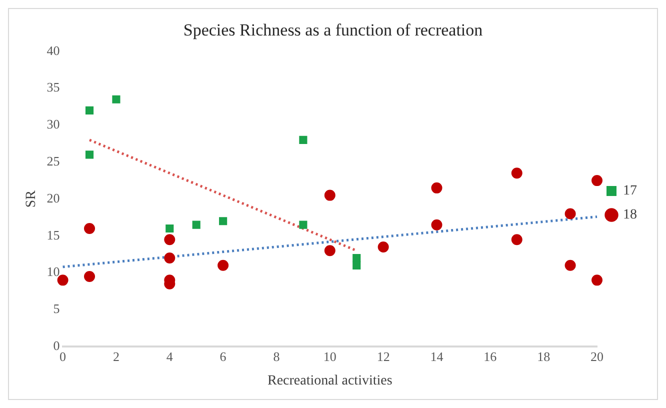 This screenshot has width=666, height=408. I want to click on x-tick-label: 12, so click(383, 356).